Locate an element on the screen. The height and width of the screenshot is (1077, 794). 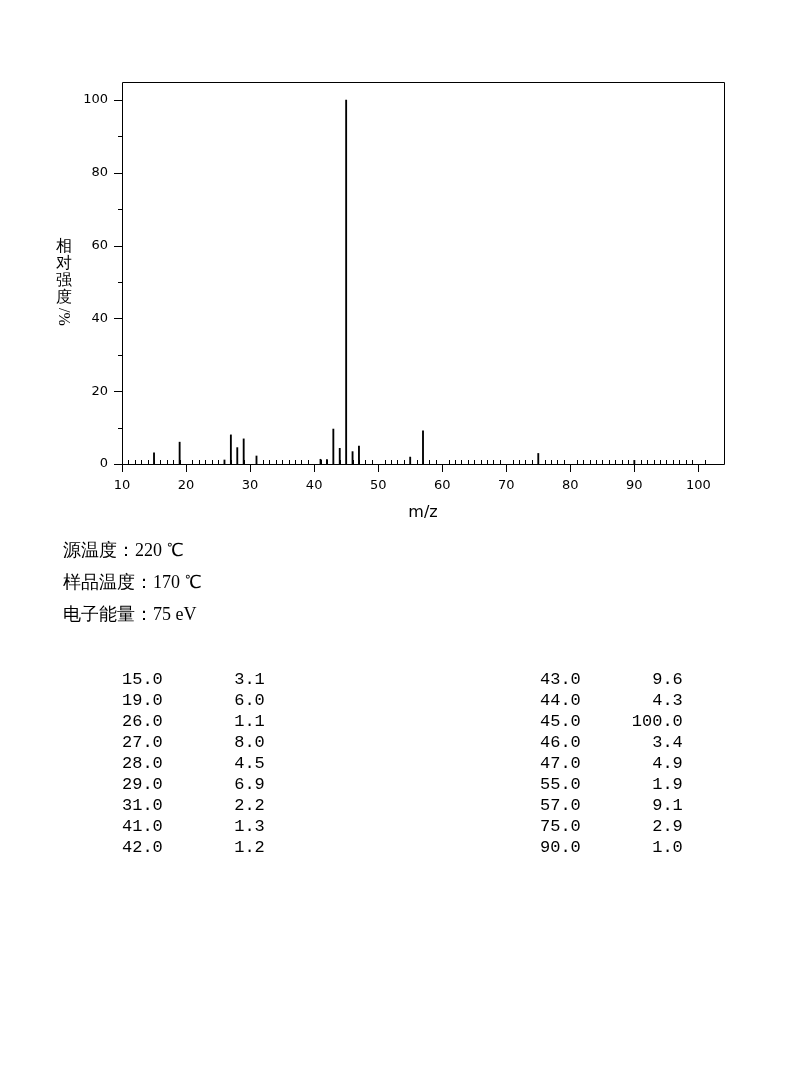
text: 41.0 1.3 is located at coordinates (193, 826).